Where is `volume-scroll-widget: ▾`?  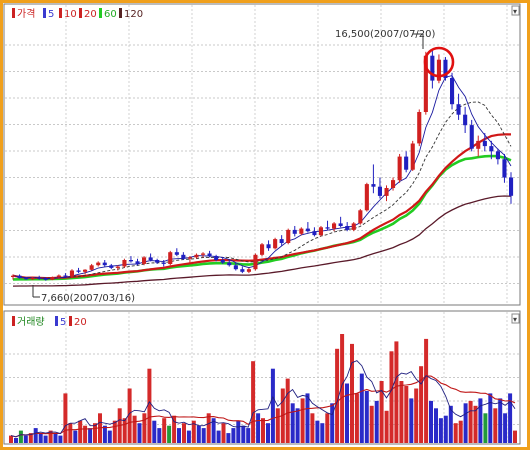
volume-scroll-widget: ▾ is located at coordinates (515, 318).